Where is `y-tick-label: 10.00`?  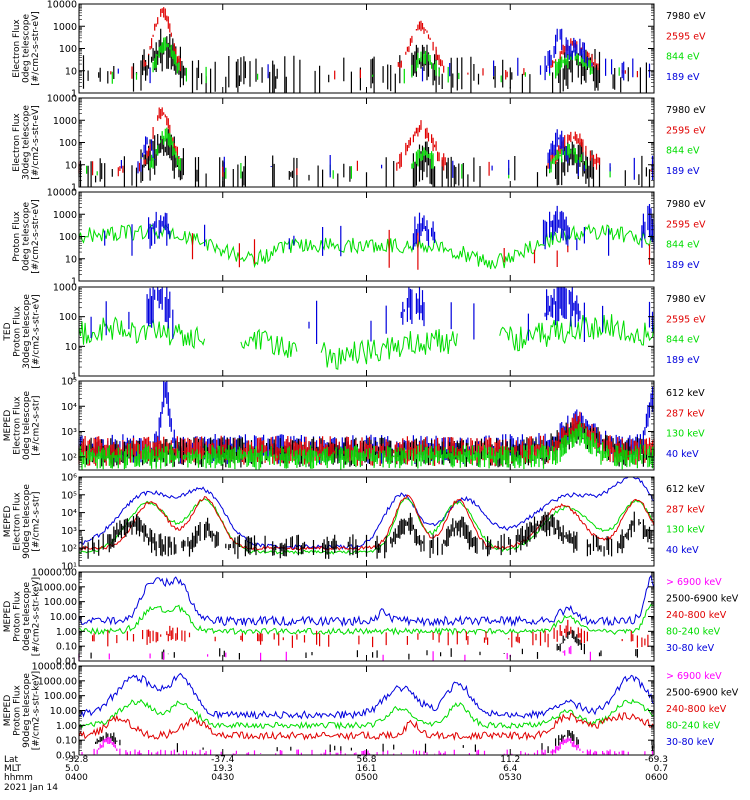 y-tick-label: 10.00 is located at coordinates (63, 711).